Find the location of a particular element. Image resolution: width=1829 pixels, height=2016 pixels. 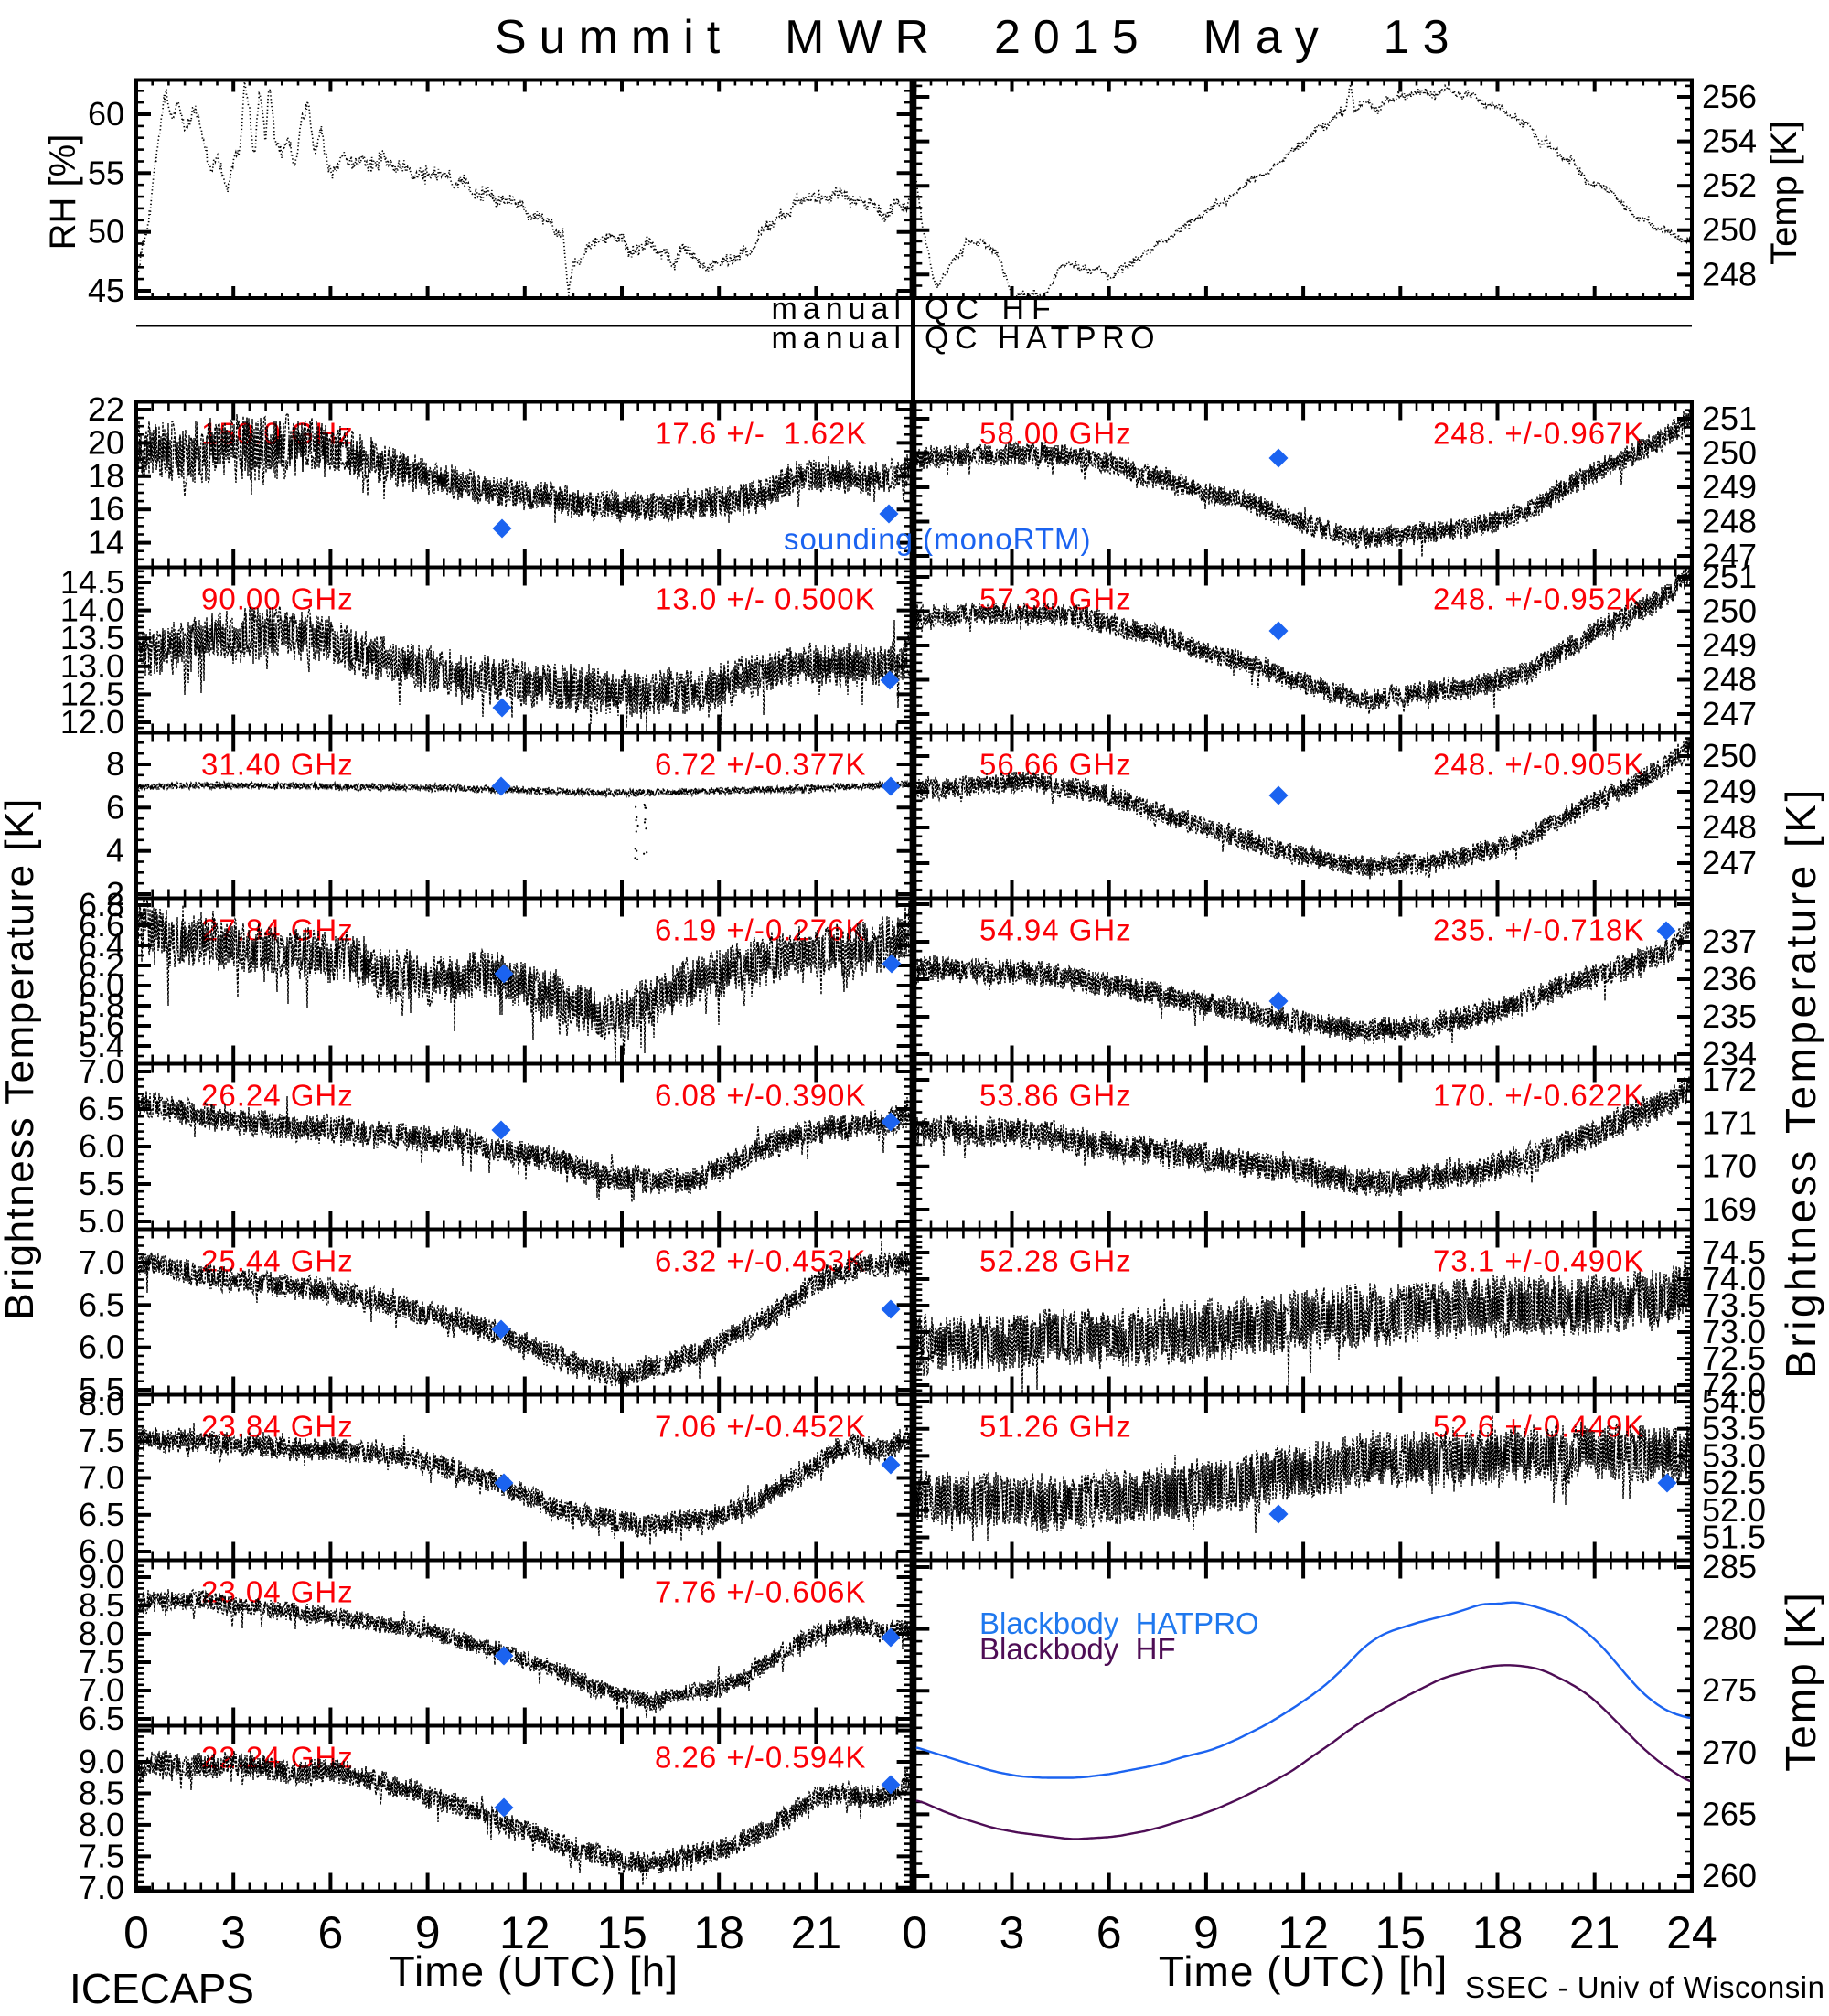

svg-text: 23.04 GHz is located at coordinates (277, 1592).